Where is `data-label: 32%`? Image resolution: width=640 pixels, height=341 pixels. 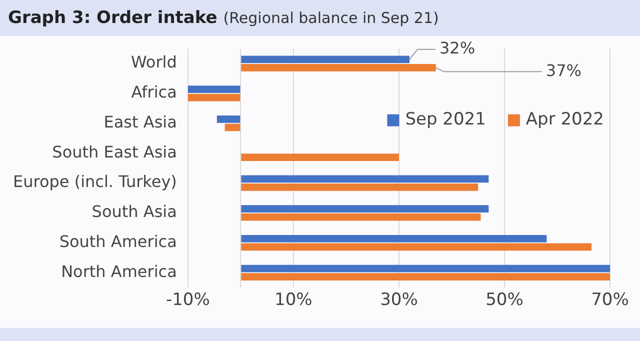
data-label: 32% is located at coordinates (458, 48).